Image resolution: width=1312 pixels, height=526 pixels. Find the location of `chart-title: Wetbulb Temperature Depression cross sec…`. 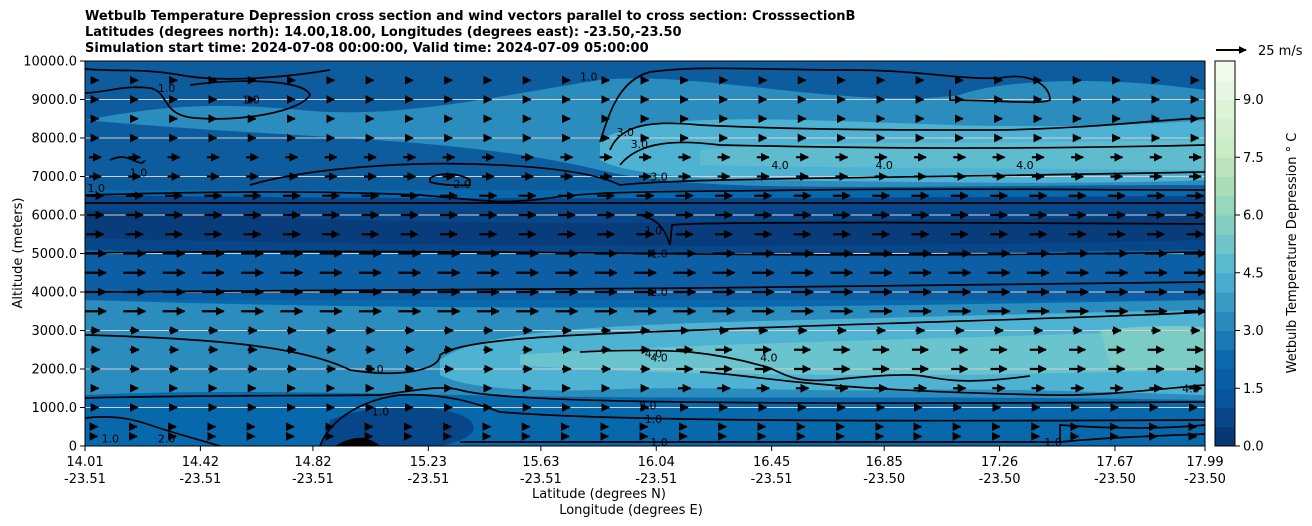

chart-title: Wetbulb Temperature Depression cross sec… is located at coordinates (470, 33).